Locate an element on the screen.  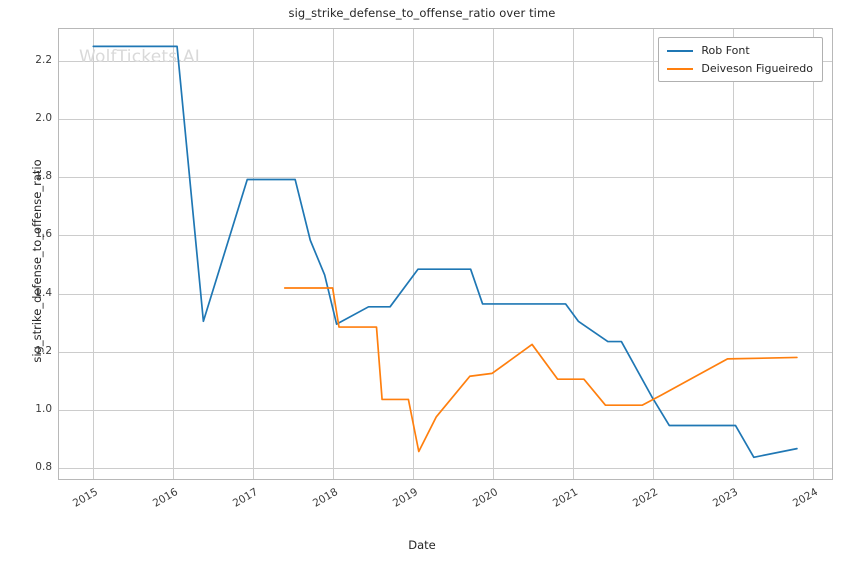
x-axis-label: Date is located at coordinates (422, 545).